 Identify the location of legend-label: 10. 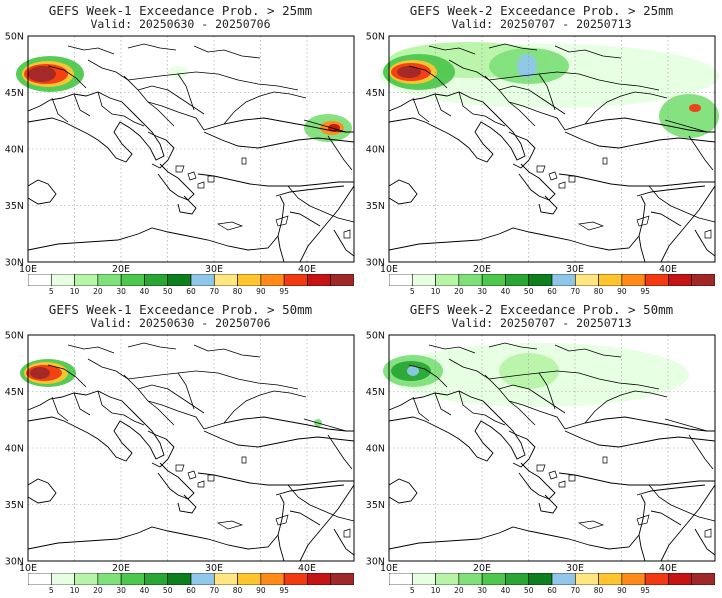
(74, 291).